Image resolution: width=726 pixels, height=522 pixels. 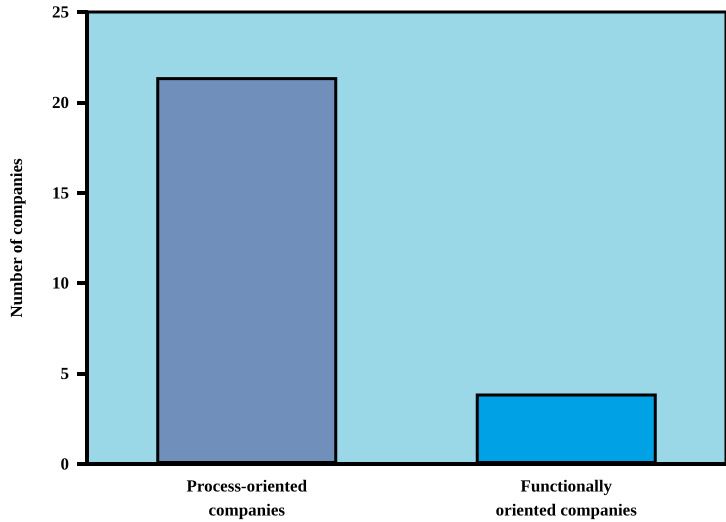 What do you see at coordinates (247, 498) in the screenshot?
I see `x-tick-label: Process-oriented companies` at bounding box center [247, 498].